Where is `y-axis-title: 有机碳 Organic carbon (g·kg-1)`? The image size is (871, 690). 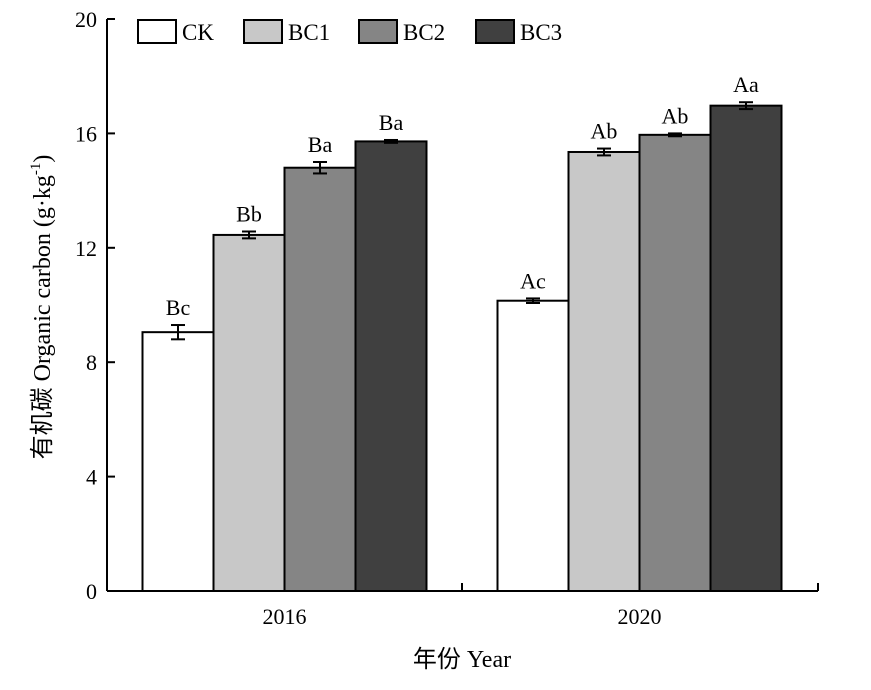
y-axis-title: 有机碳 Organic carbon (g·kg-1) is located at coordinates (42, 307).